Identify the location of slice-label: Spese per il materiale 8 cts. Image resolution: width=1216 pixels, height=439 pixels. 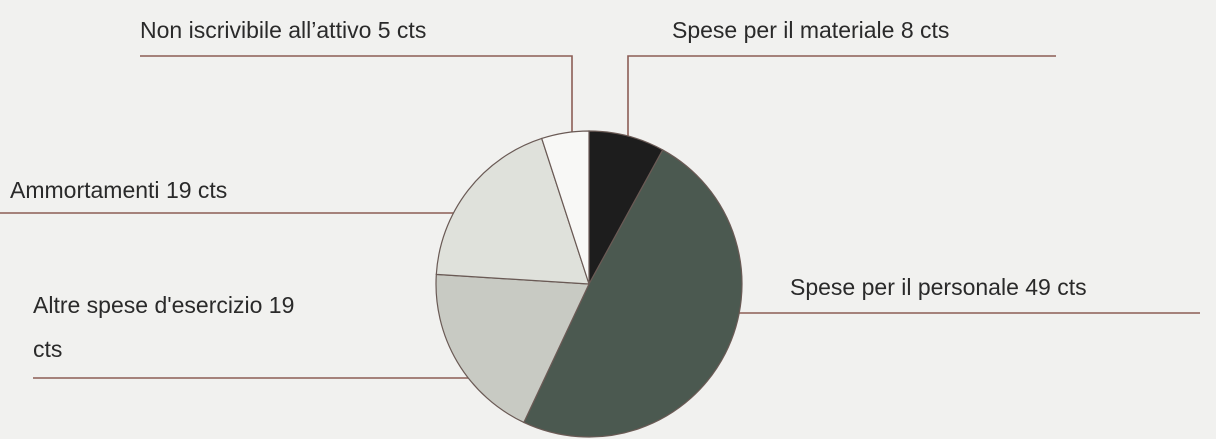
(810, 30).